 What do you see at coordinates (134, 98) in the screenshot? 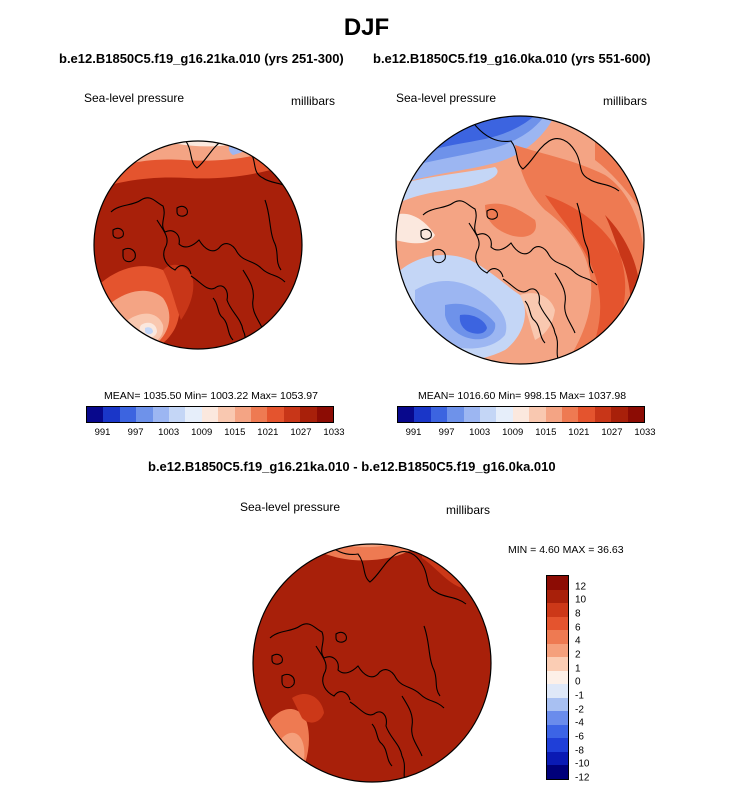
I see `left-variable-label: Sea-level pressure` at bounding box center [134, 98].